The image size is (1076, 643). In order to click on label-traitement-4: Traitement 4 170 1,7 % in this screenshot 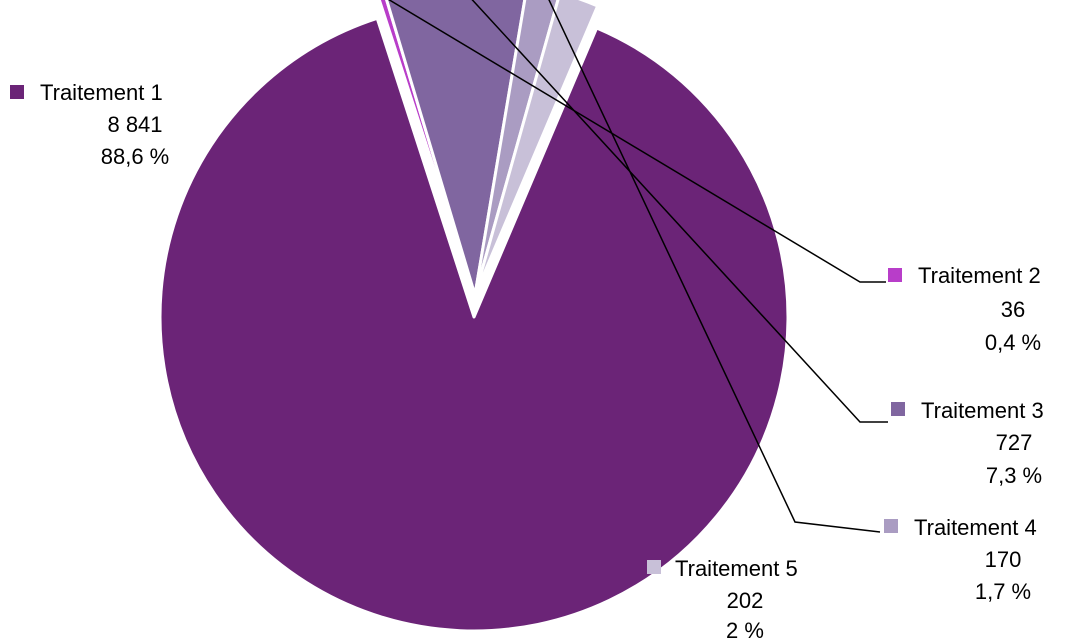, I will do `click(960, 559)`.